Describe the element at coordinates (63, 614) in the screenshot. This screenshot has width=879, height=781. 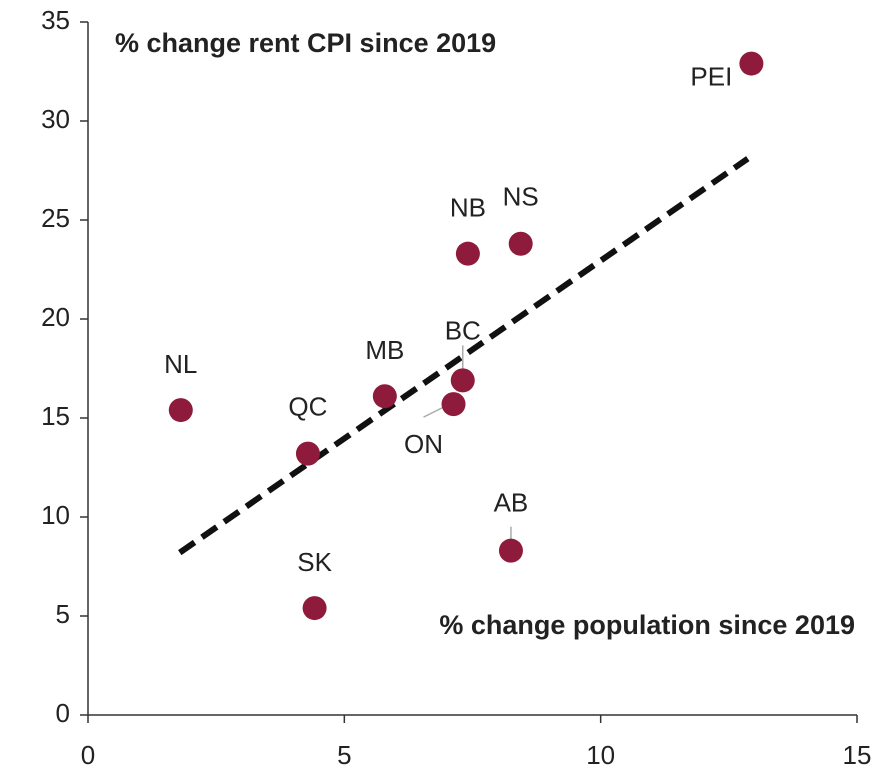
I see `y-tick-label: 5` at that location.